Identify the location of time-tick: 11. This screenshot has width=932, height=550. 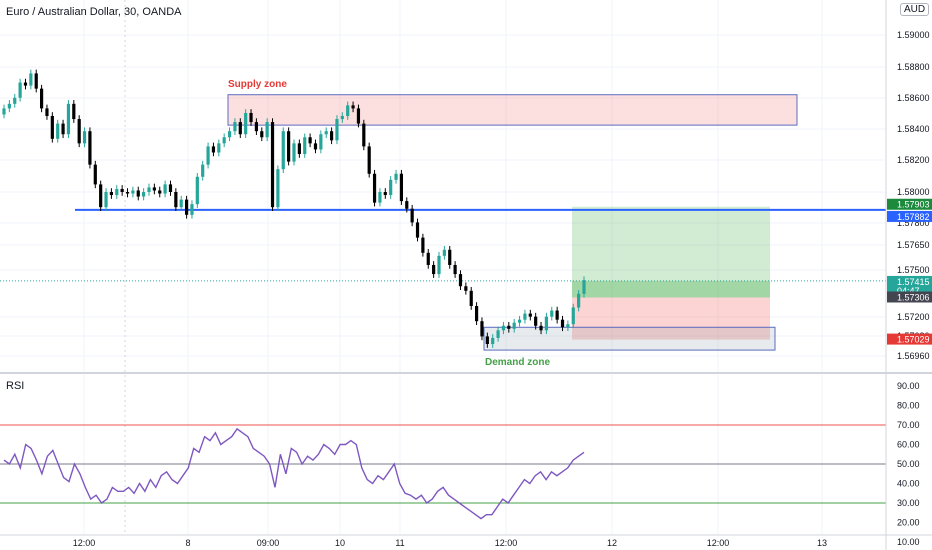
(399, 543).